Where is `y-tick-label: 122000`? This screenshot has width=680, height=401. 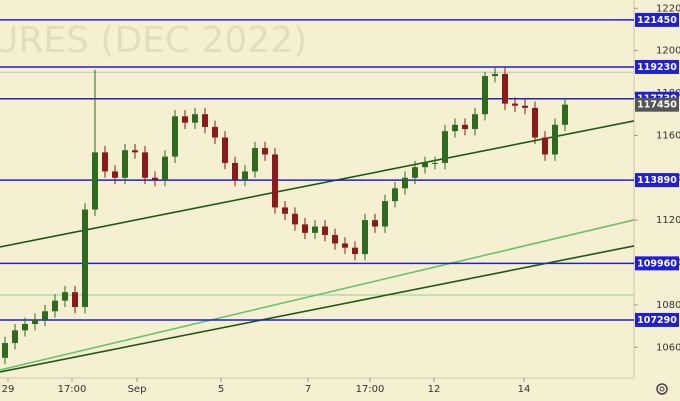 y-tick-label: 122000 is located at coordinates (668, 8).